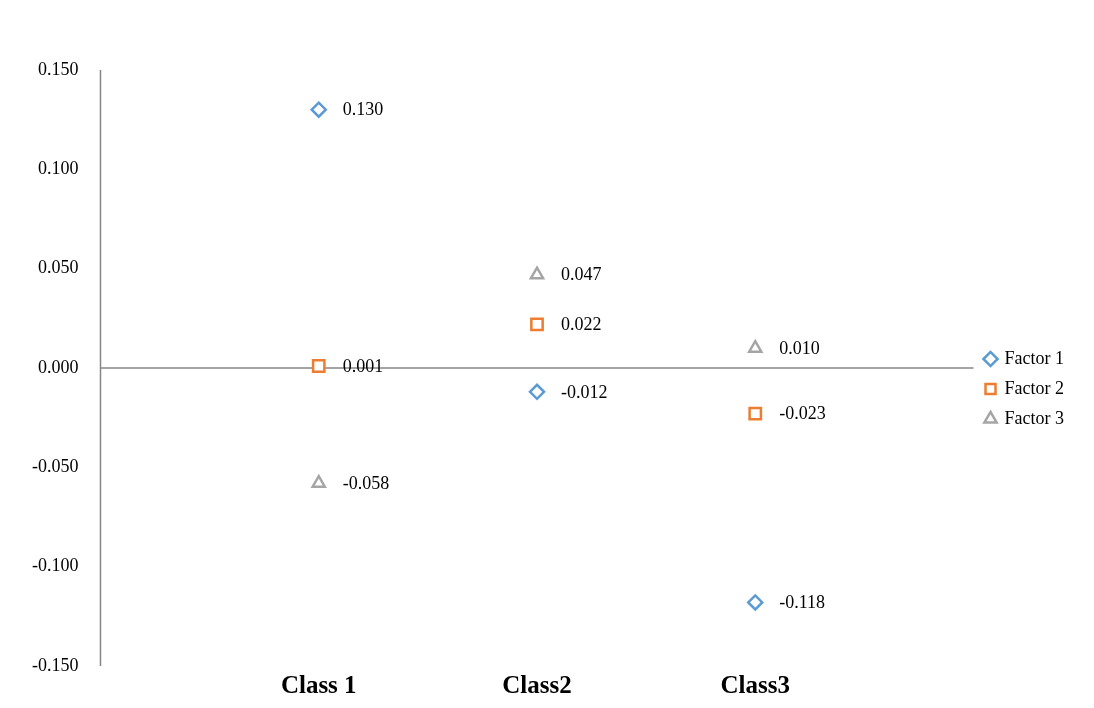  Describe the element at coordinates (366, 482) in the screenshot. I see `data-label: -0.058` at that location.